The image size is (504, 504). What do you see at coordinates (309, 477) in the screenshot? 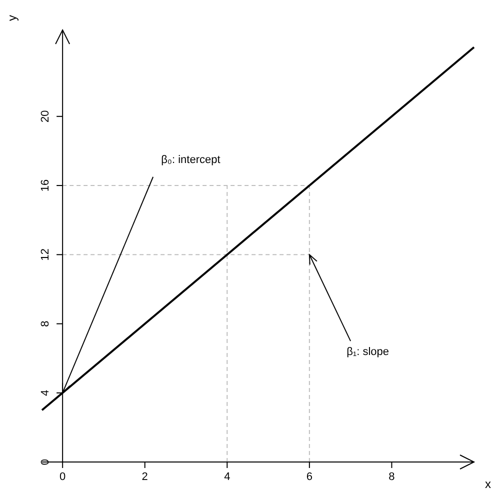
I see `x-tick-label: 6` at bounding box center [309, 477].